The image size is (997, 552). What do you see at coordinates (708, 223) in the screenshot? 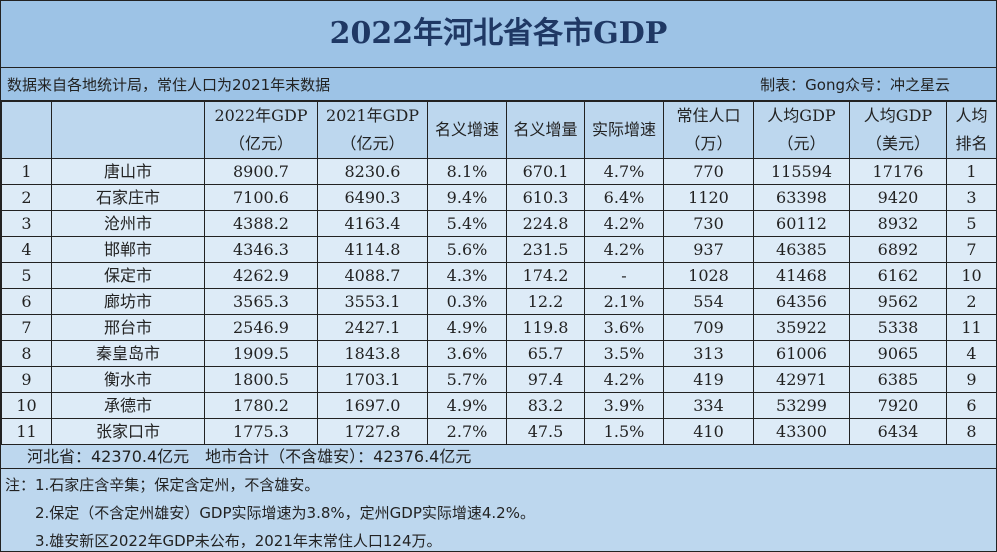
I see `table-cell: 730` at bounding box center [708, 223].